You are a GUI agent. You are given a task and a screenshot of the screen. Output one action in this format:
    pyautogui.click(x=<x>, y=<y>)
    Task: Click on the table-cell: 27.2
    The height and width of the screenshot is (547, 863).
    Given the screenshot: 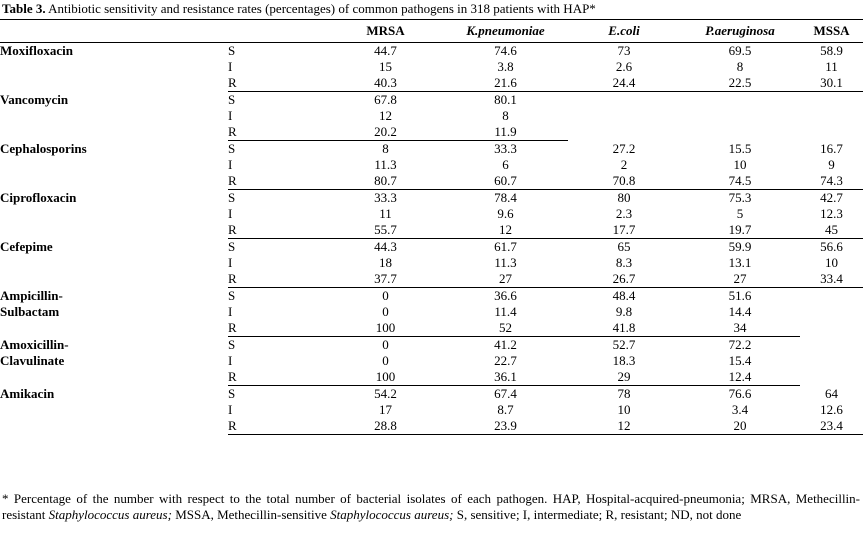 What is the action you would take?
    pyautogui.click(x=624, y=148)
    